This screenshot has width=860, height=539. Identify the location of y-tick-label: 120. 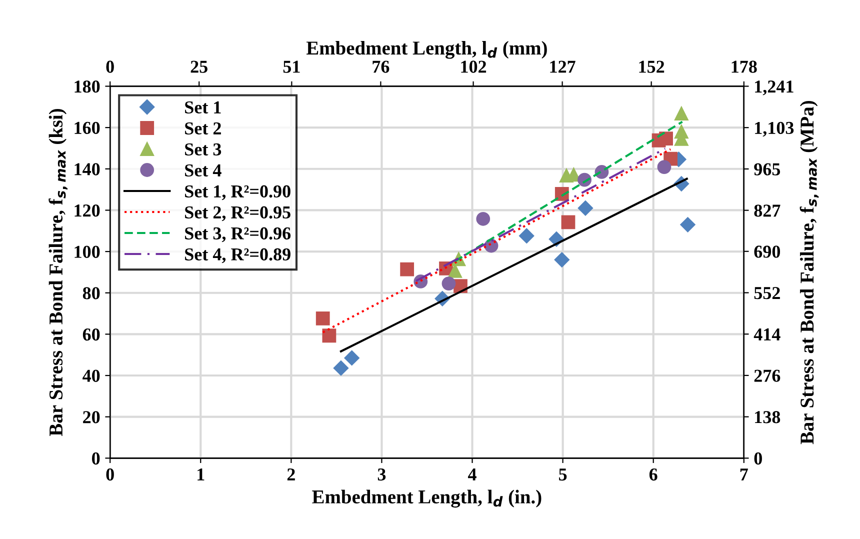
(87, 210).